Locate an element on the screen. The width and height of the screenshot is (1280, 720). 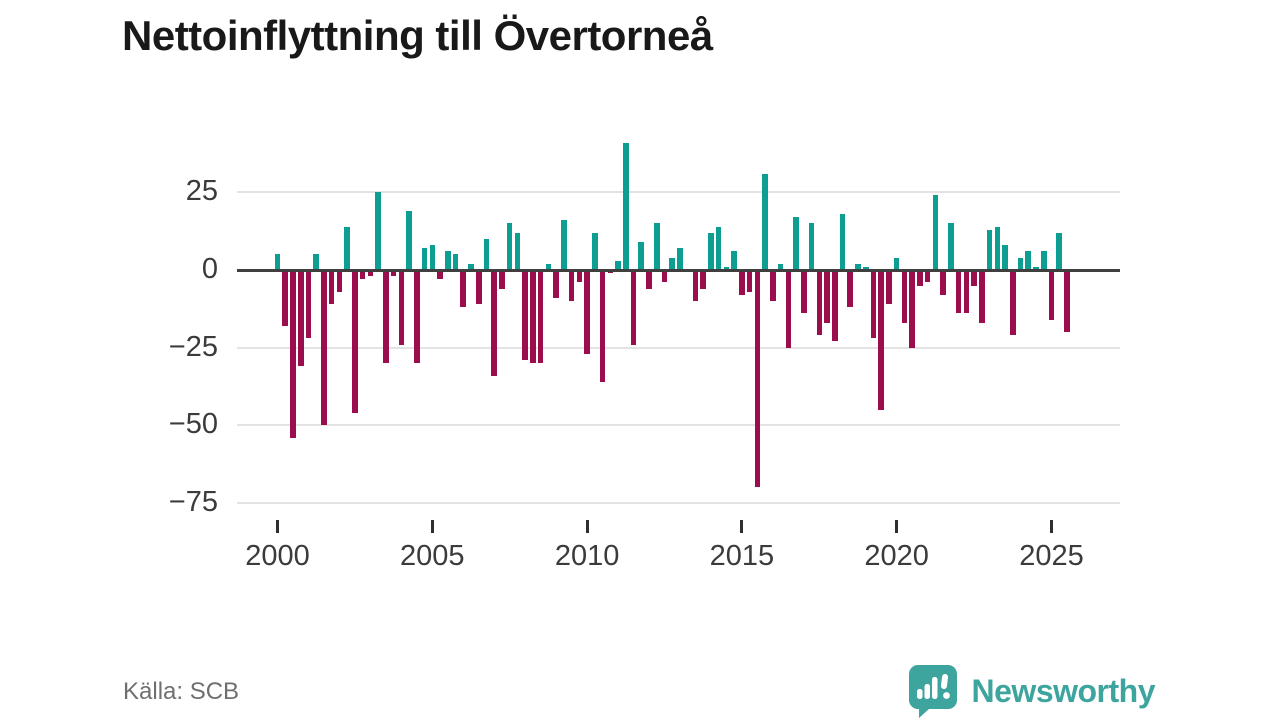
bar-2014-Q4 is located at coordinates (734, 260).